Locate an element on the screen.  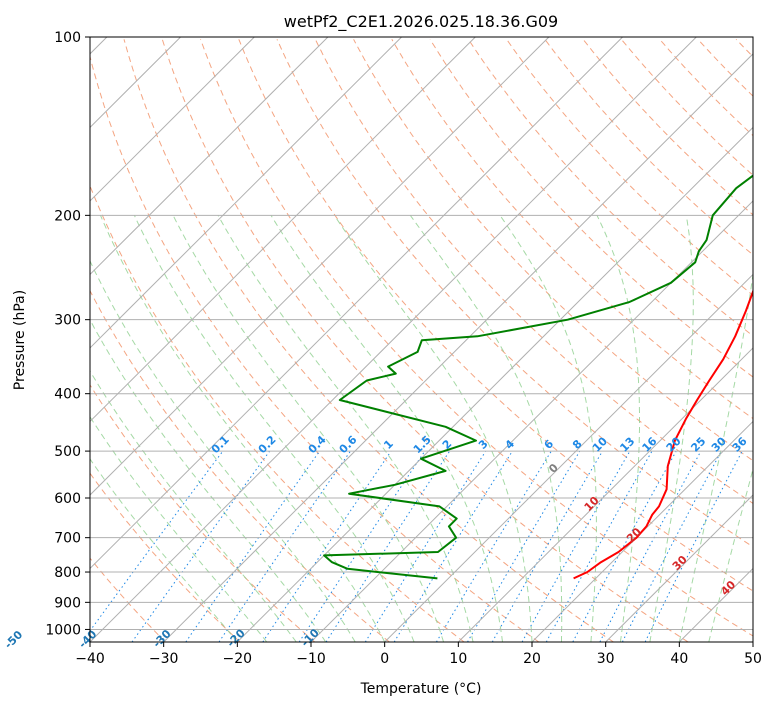
y-tick-label: 100 is located at coordinates (67, 38).